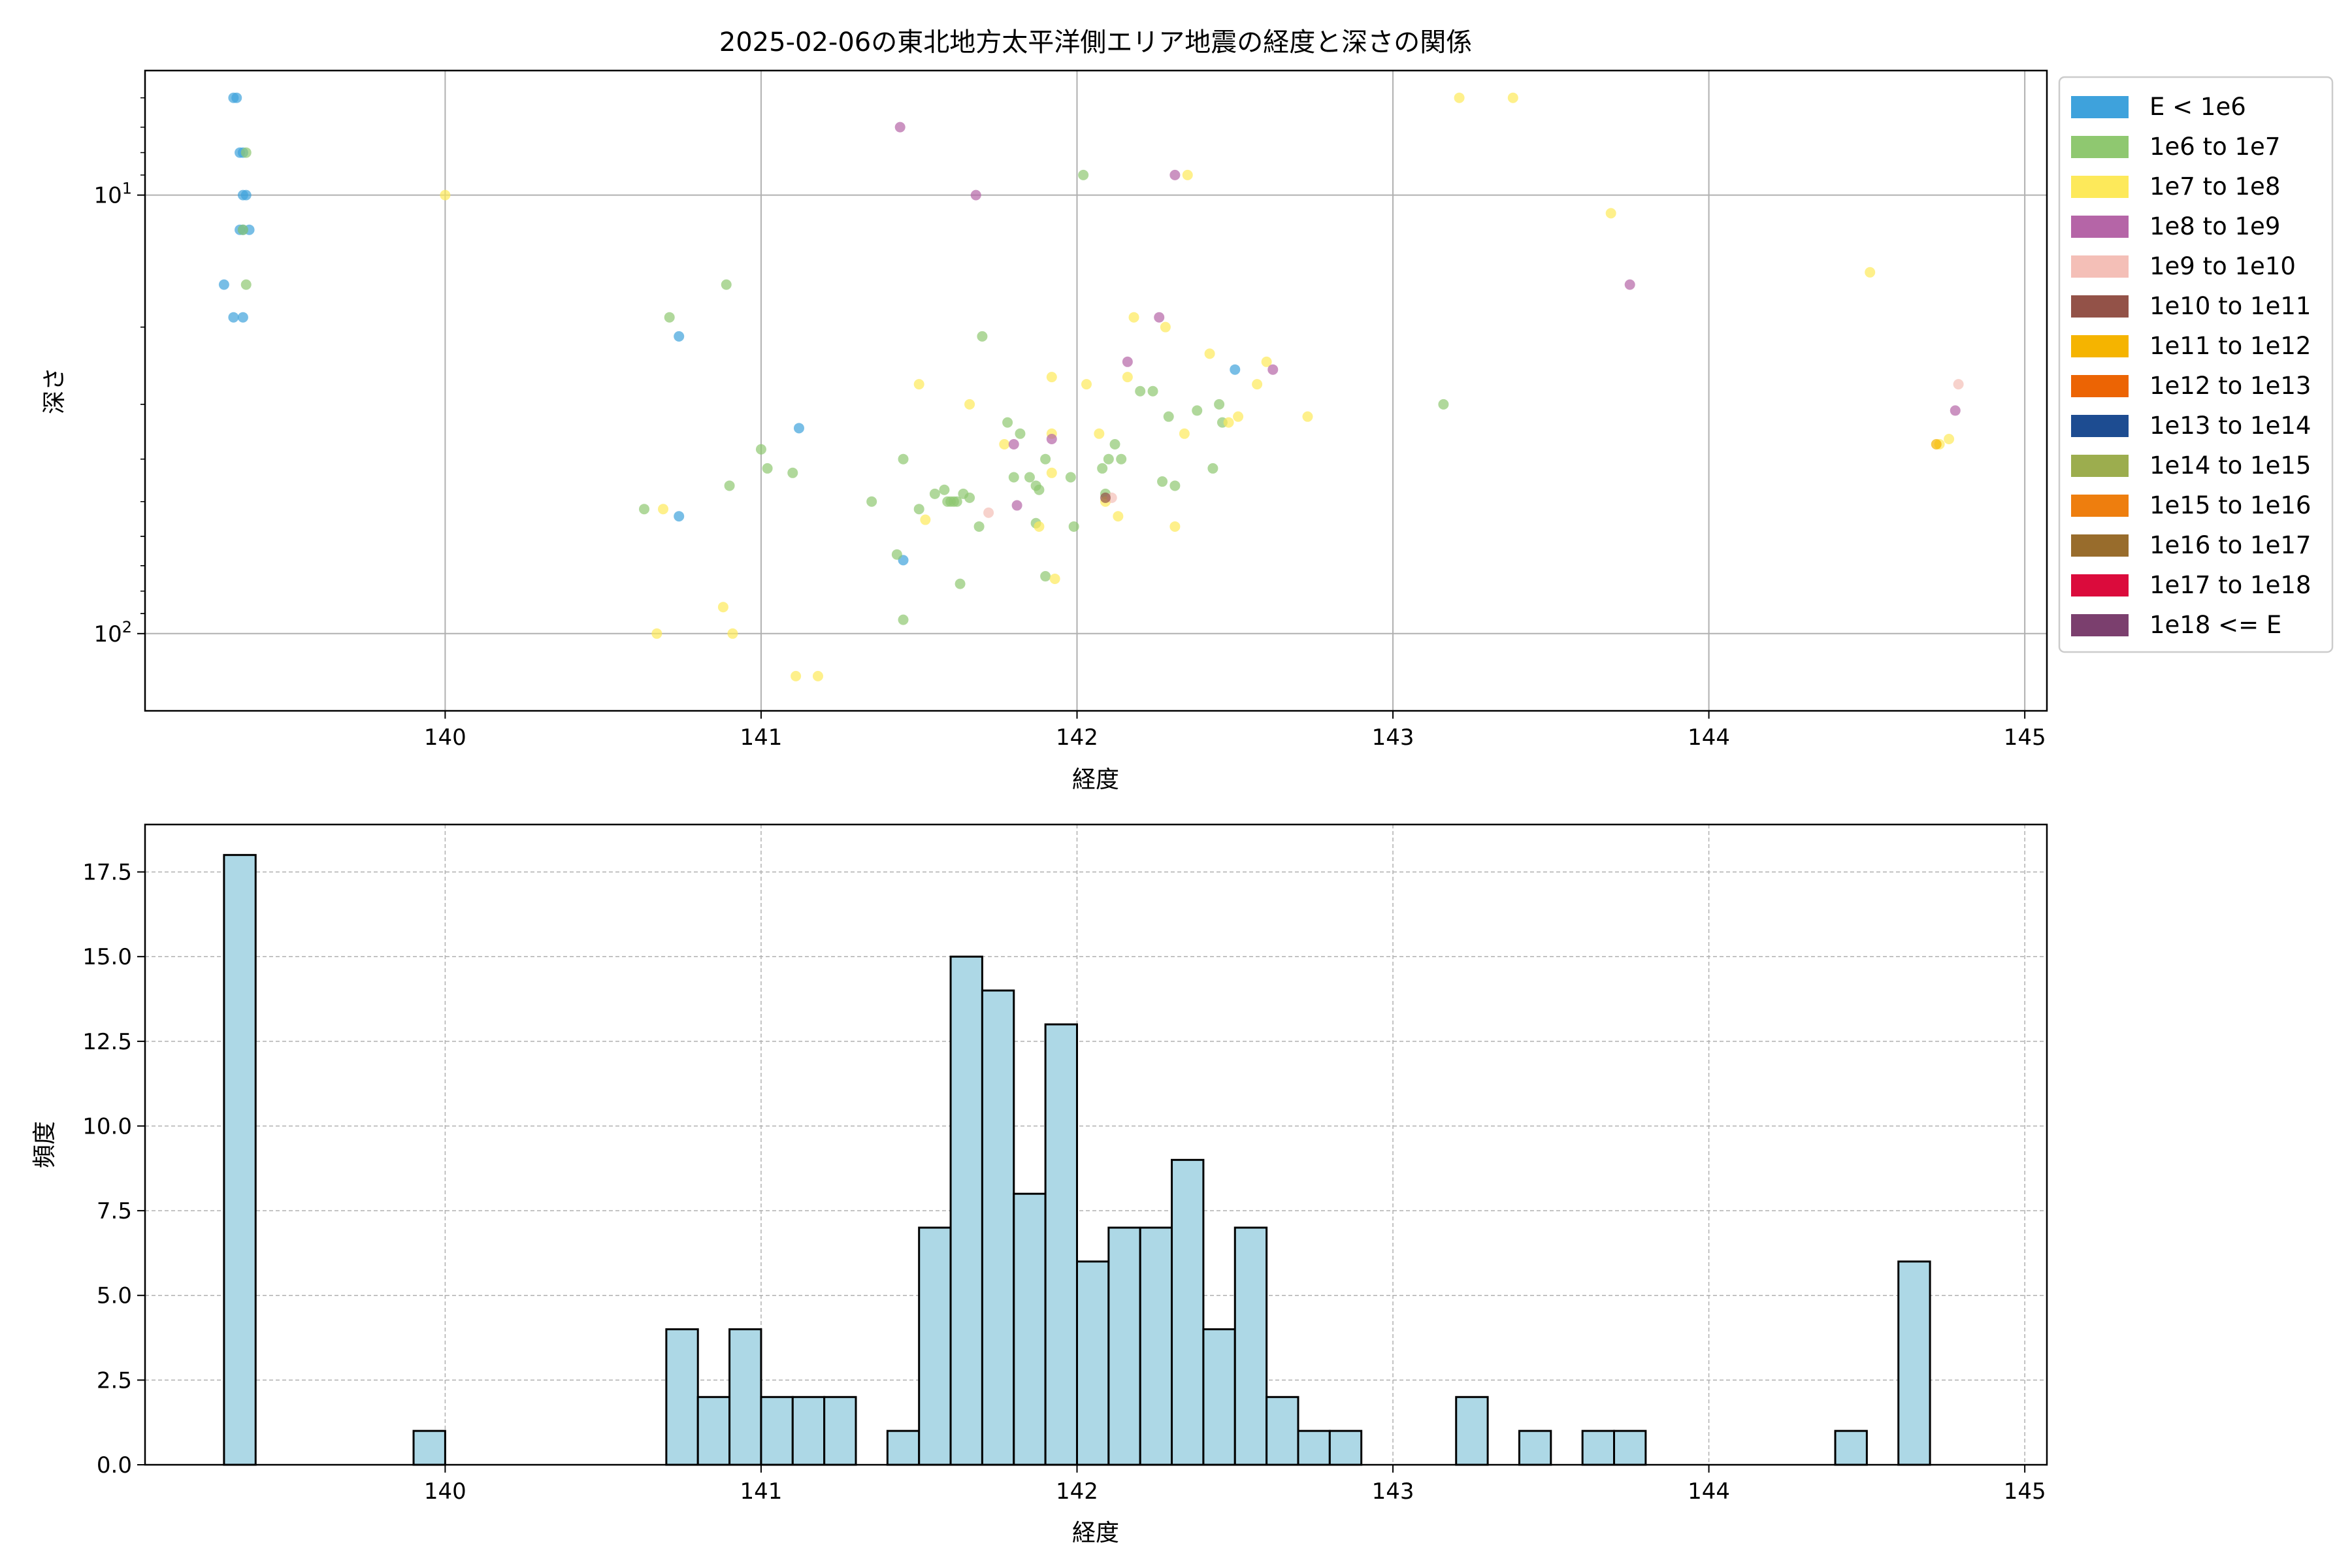  Describe the element at coordinates (1095, 779) in the screenshot. I see `scatter-x-axis-label: 経度` at that location.